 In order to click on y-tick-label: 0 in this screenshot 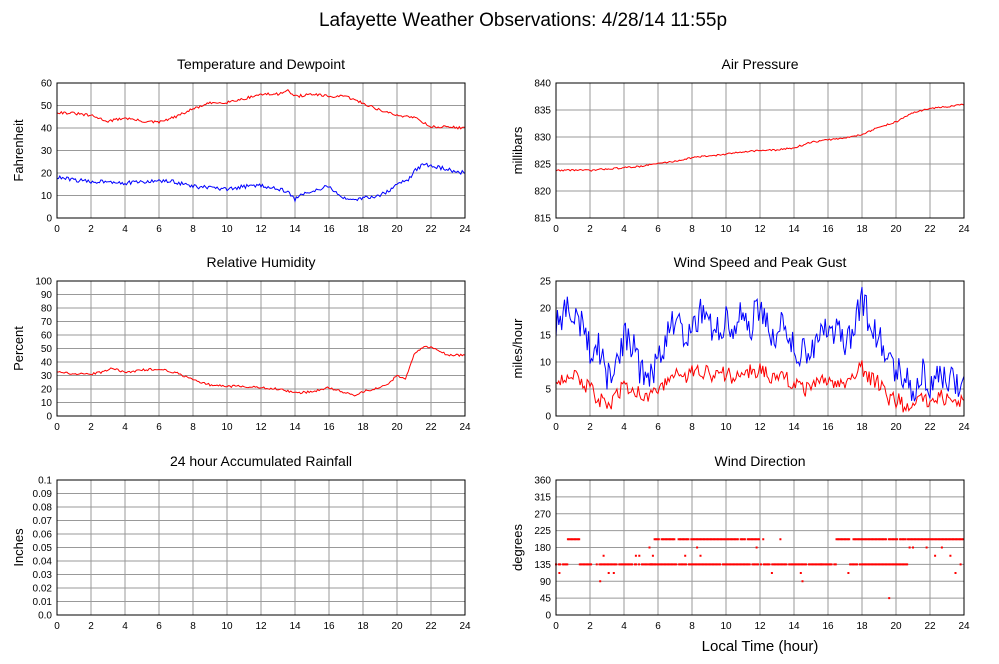, I will do `click(49, 417)`.